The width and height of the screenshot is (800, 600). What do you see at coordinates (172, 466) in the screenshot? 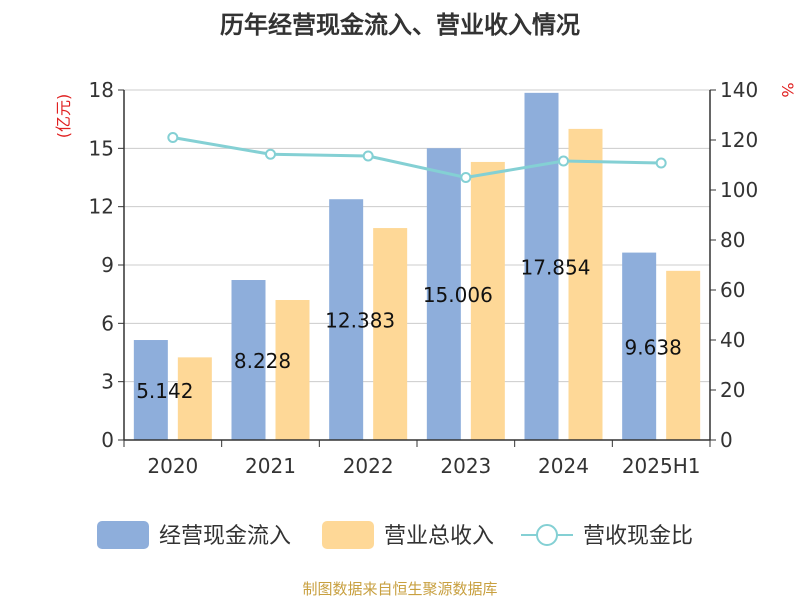
I see `x-tick-label: 2020` at bounding box center [172, 466].